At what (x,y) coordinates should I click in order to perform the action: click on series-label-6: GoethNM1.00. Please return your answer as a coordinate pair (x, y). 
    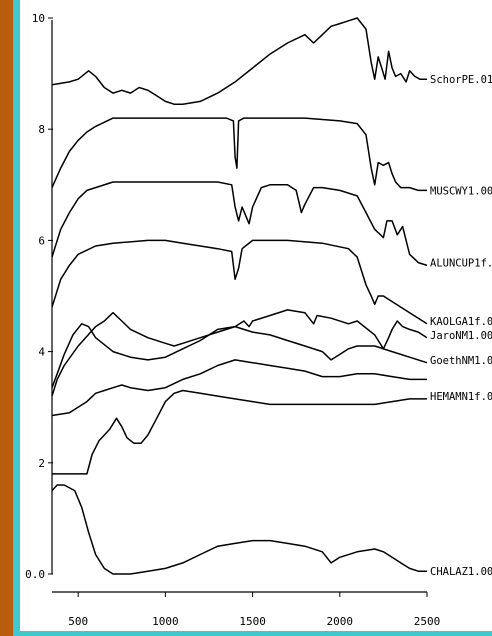
    Looking at the image, I should click on (461, 361).